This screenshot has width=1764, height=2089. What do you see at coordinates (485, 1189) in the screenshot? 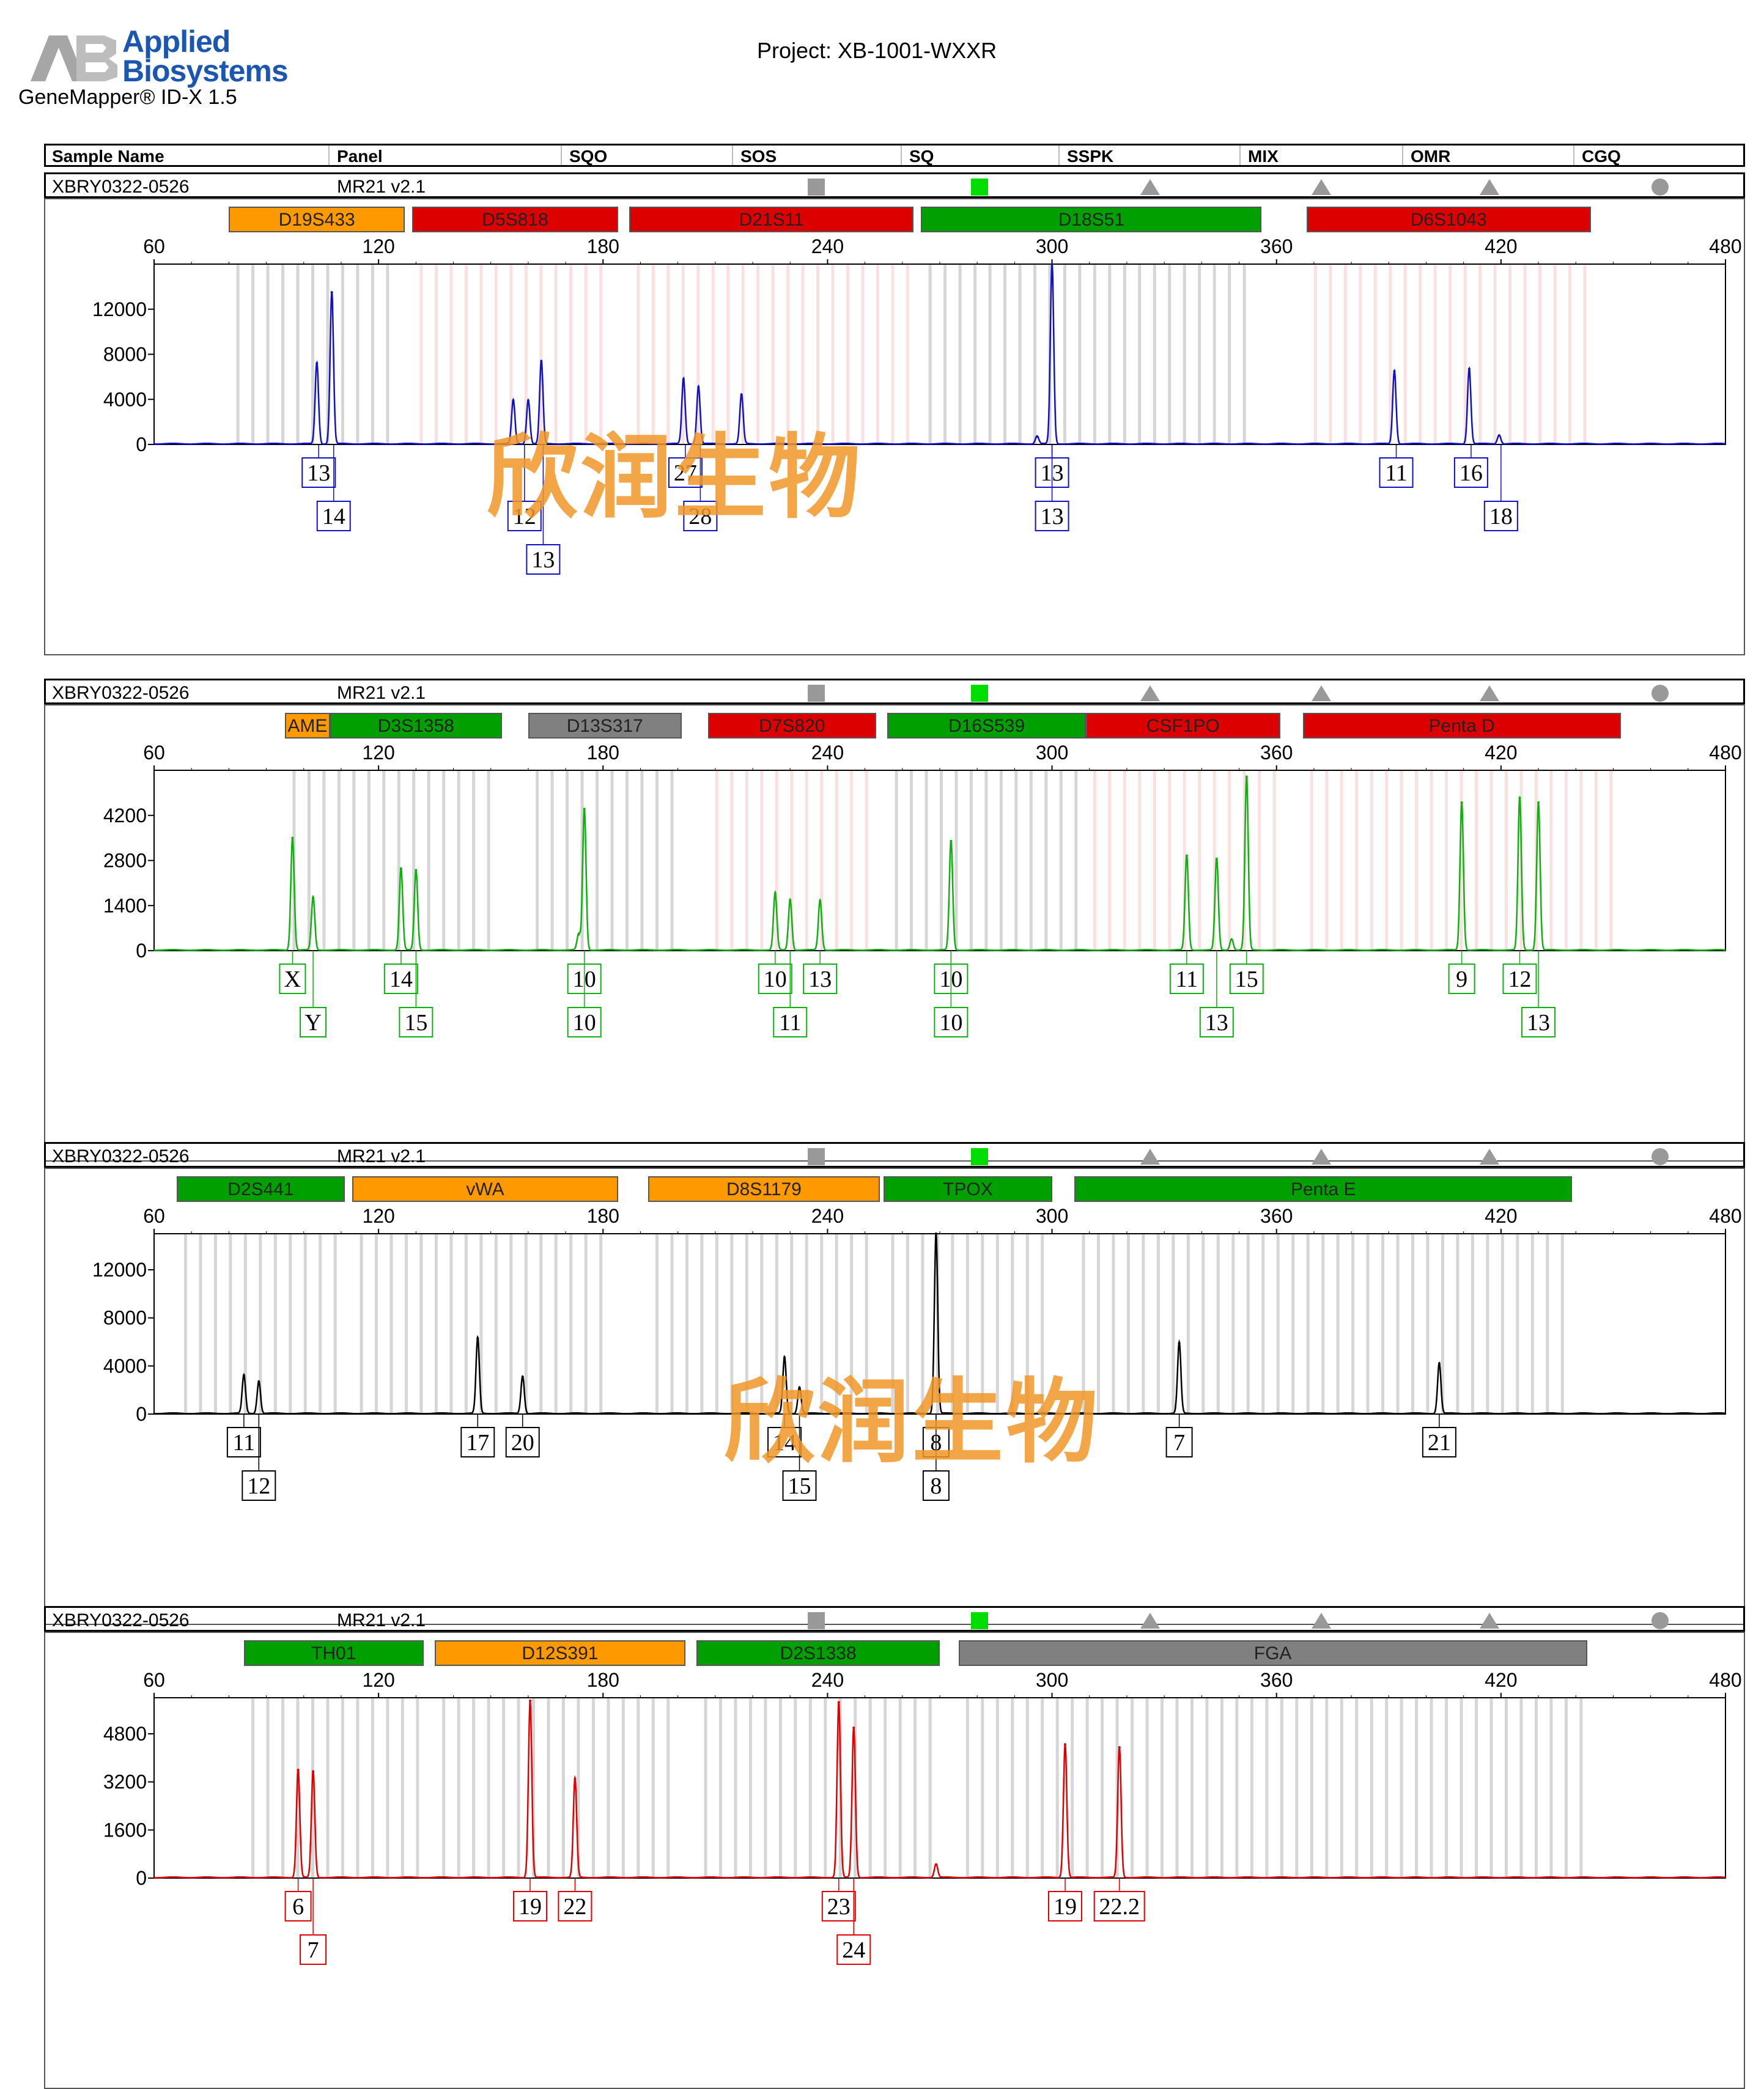
I see `locus-marker-vwa: vWA` at bounding box center [485, 1189].